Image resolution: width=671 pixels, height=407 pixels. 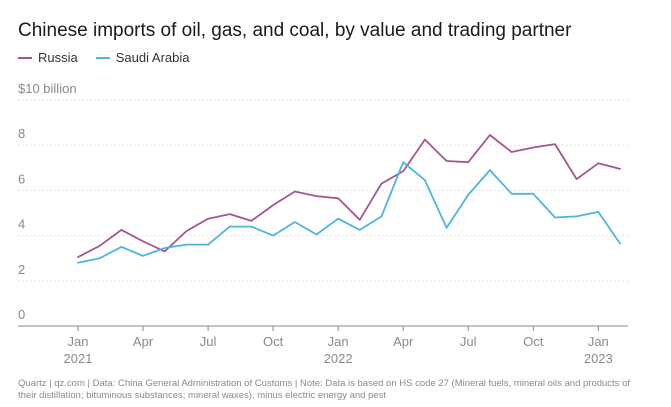 What do you see at coordinates (47, 88) in the screenshot?
I see `y-tick-label: $10 billion` at bounding box center [47, 88].